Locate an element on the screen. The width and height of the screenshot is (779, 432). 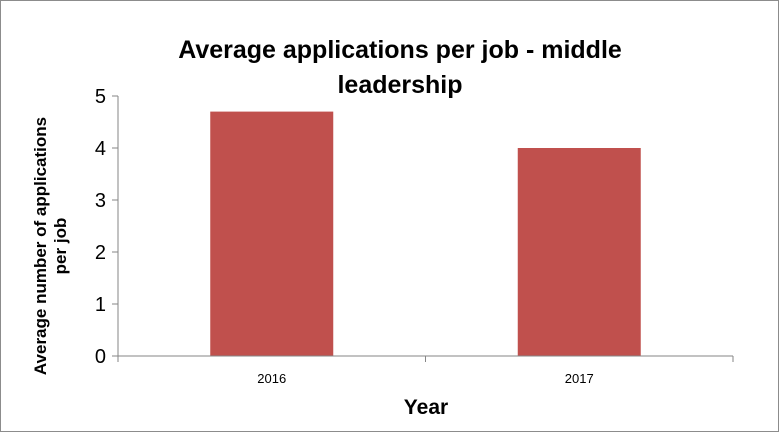
y-tick-label: 5 is located at coordinates (100, 97).